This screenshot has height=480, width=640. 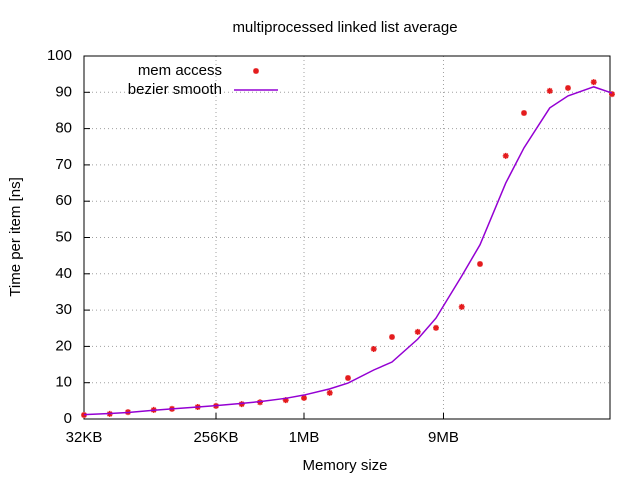 I want to click on x-tick-label: 9MB, so click(x=443, y=437).